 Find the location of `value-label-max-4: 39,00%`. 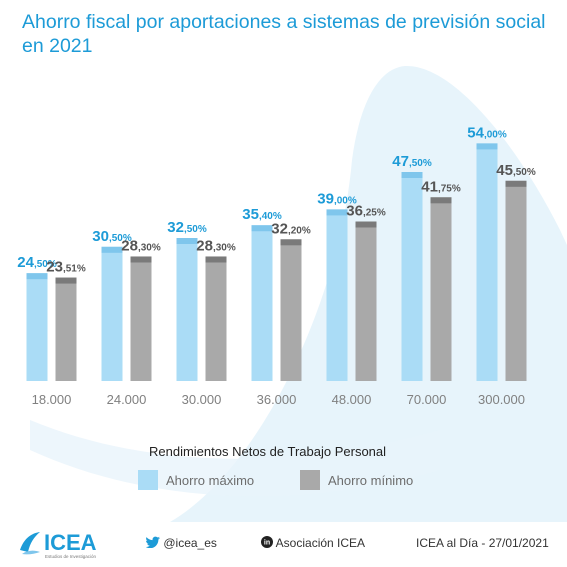

value-label-max-4: 39,00% is located at coordinates (337, 198).